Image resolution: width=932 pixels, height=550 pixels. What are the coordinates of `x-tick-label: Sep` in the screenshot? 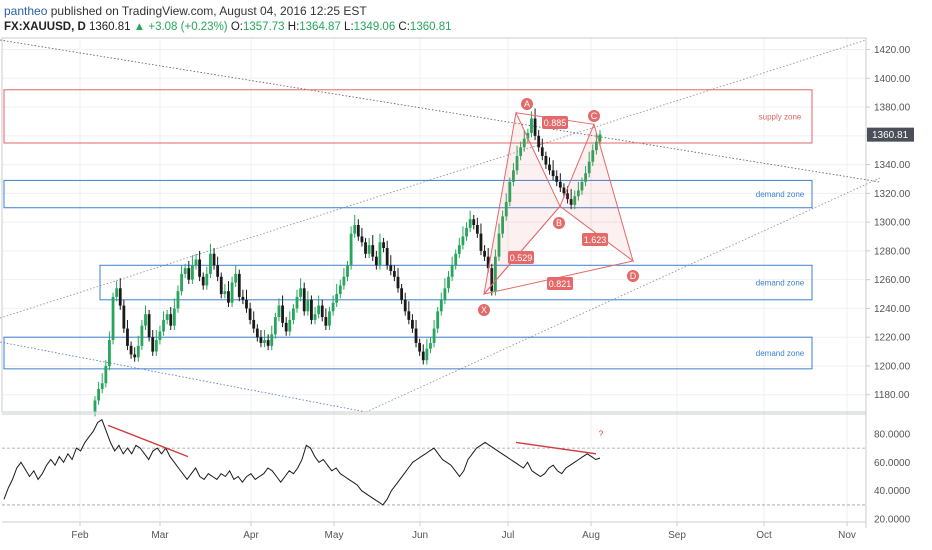 It's located at (677, 535).